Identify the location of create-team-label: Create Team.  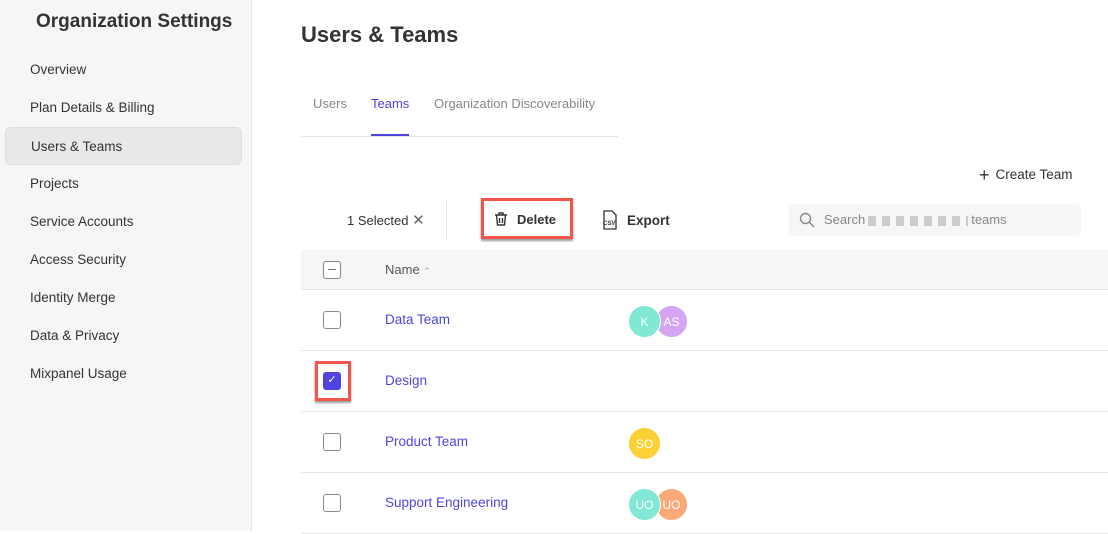
(1034, 174).